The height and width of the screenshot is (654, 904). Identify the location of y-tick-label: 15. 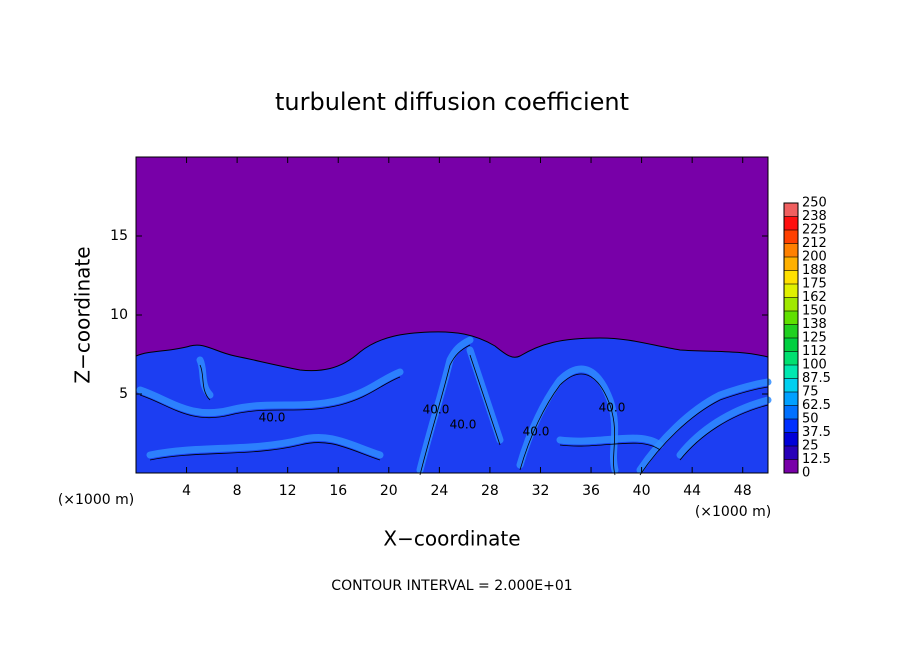
(119, 236).